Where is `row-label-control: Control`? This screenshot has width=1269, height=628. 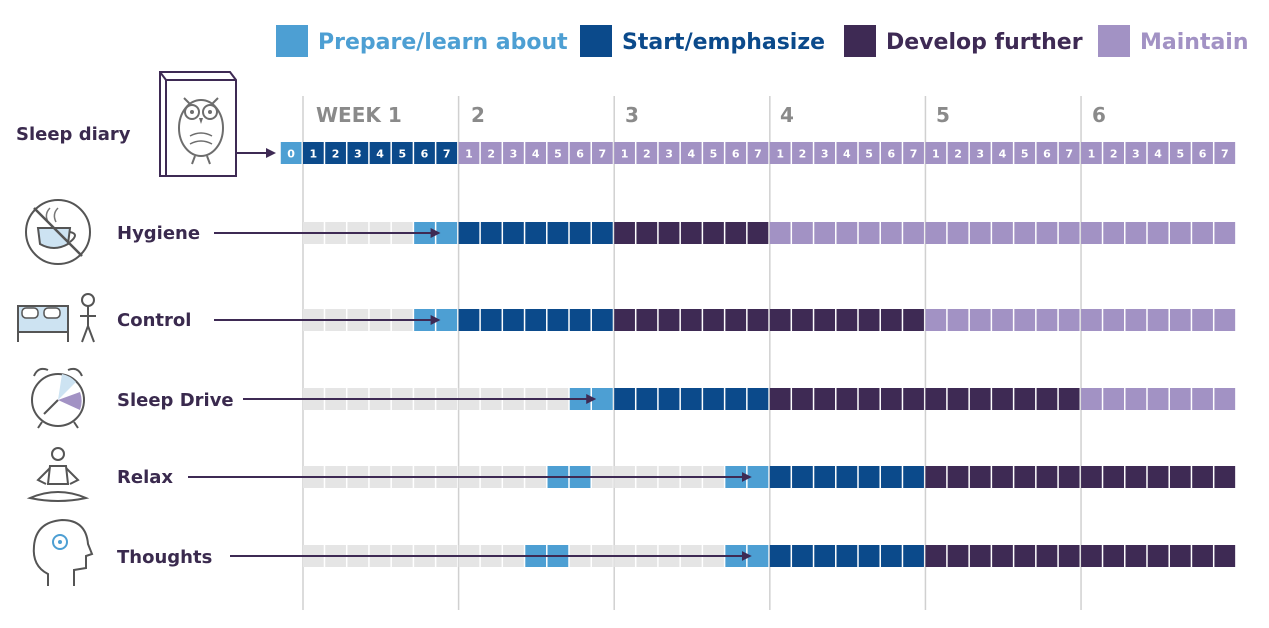
row-label-control: Control is located at coordinates (154, 320).